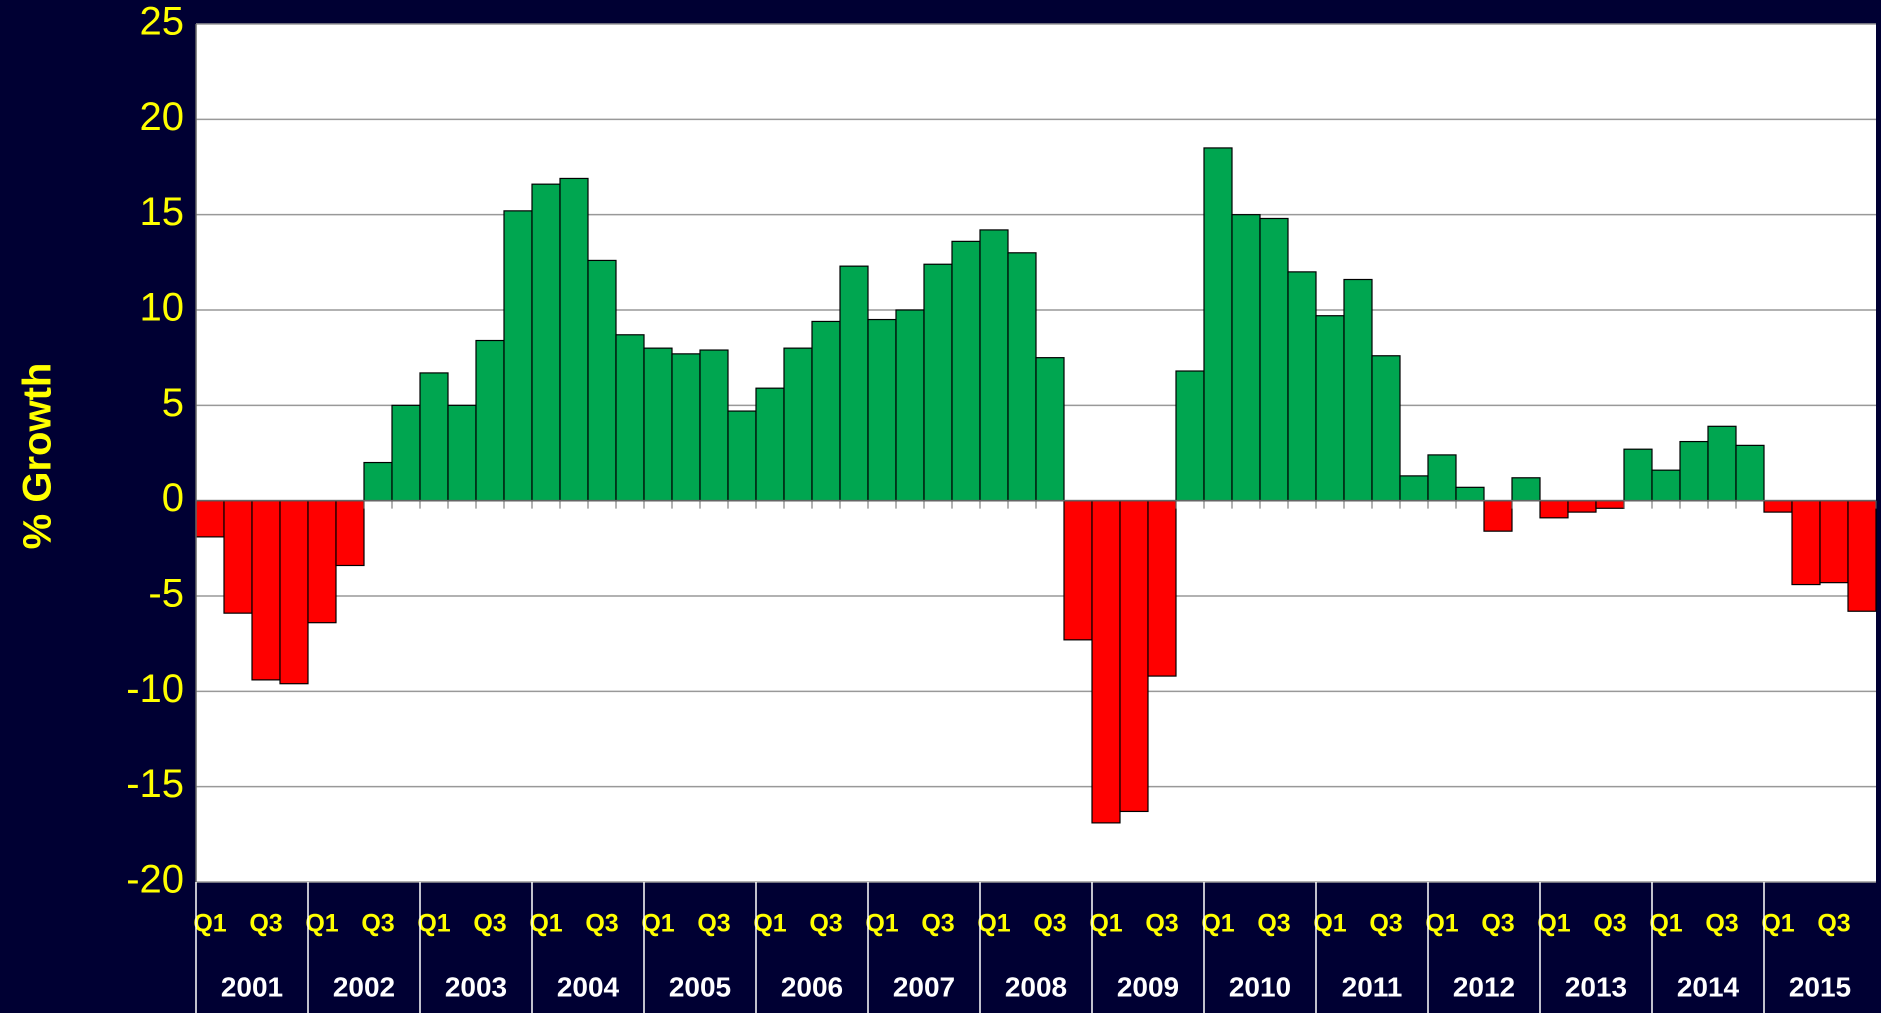 The width and height of the screenshot is (1881, 1013). I want to click on y-tick-label: -5, so click(166, 594).